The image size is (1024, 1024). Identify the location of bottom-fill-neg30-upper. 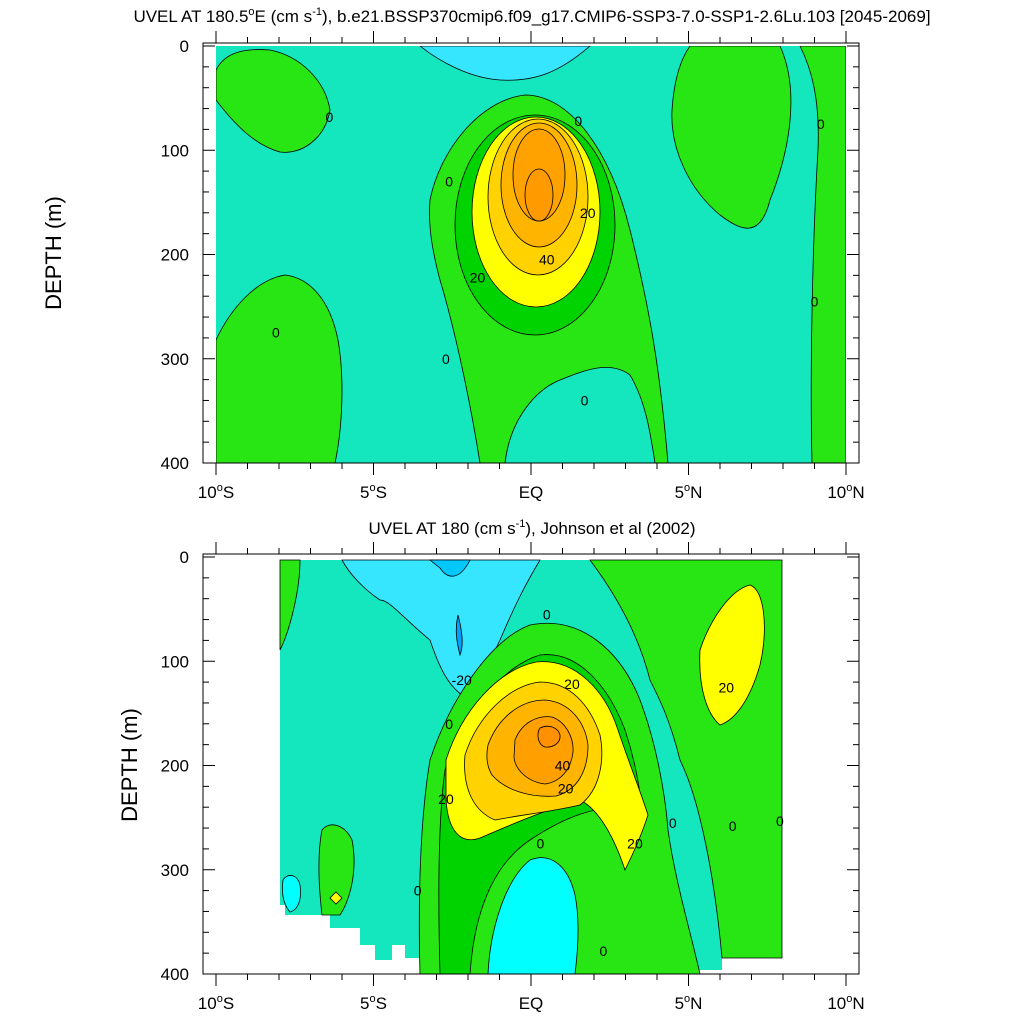
(449, 568).